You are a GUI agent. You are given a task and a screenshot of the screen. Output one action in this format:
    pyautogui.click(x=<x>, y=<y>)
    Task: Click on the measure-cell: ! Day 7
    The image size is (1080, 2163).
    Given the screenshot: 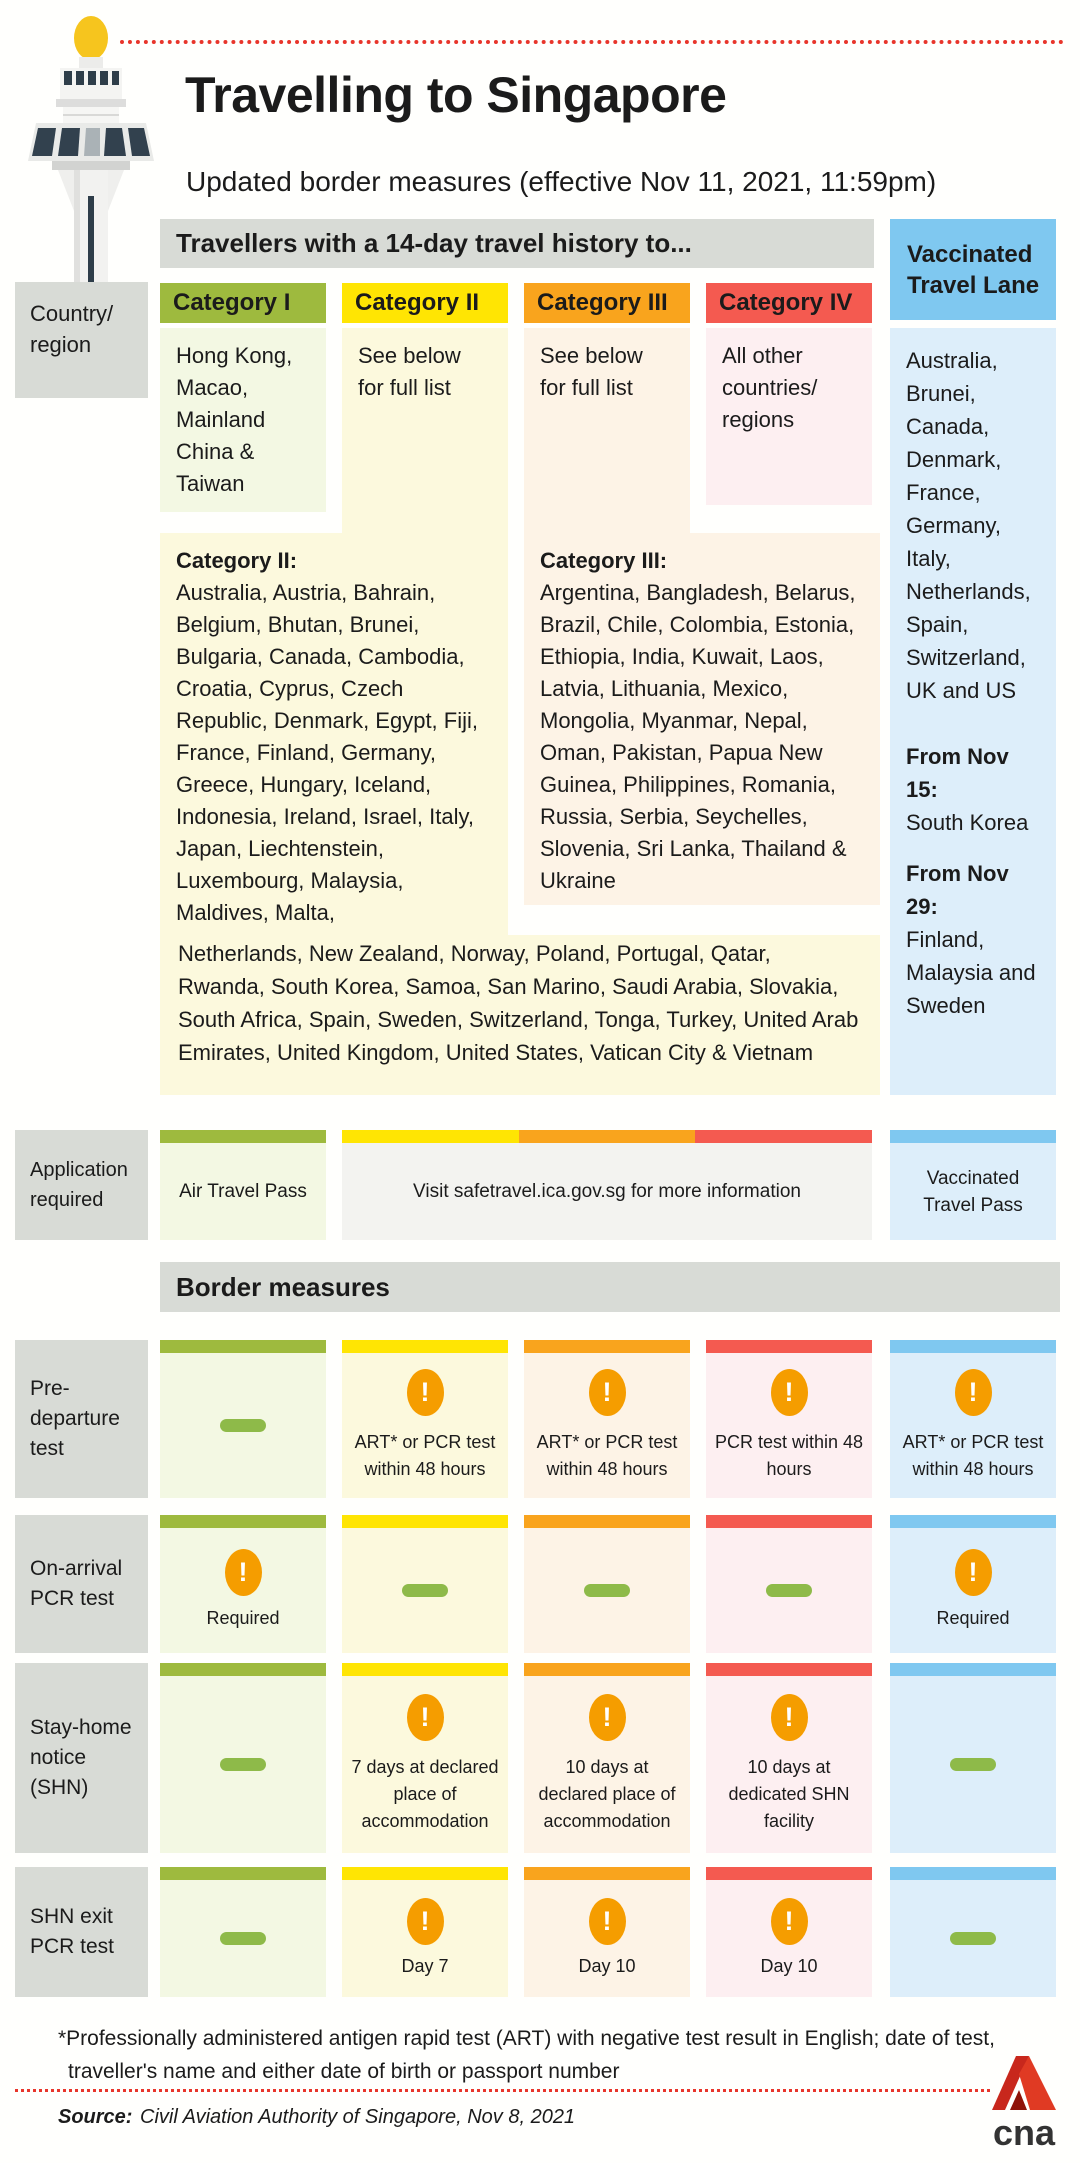 What is the action you would take?
    pyautogui.click(x=425, y=1932)
    